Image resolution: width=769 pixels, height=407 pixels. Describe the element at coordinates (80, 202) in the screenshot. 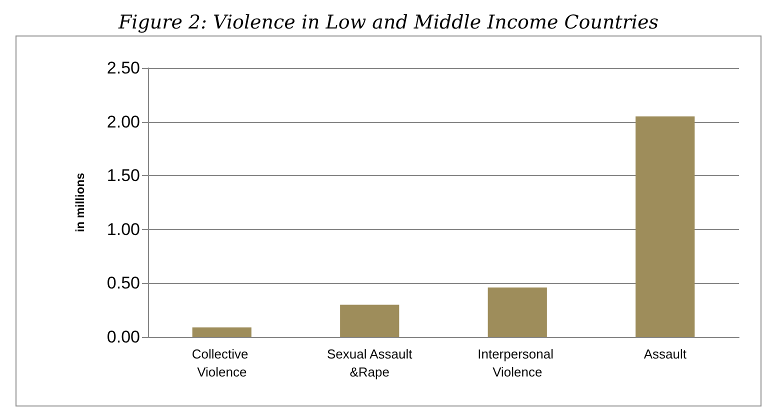

I see `y-axis-title: in millions` at that location.